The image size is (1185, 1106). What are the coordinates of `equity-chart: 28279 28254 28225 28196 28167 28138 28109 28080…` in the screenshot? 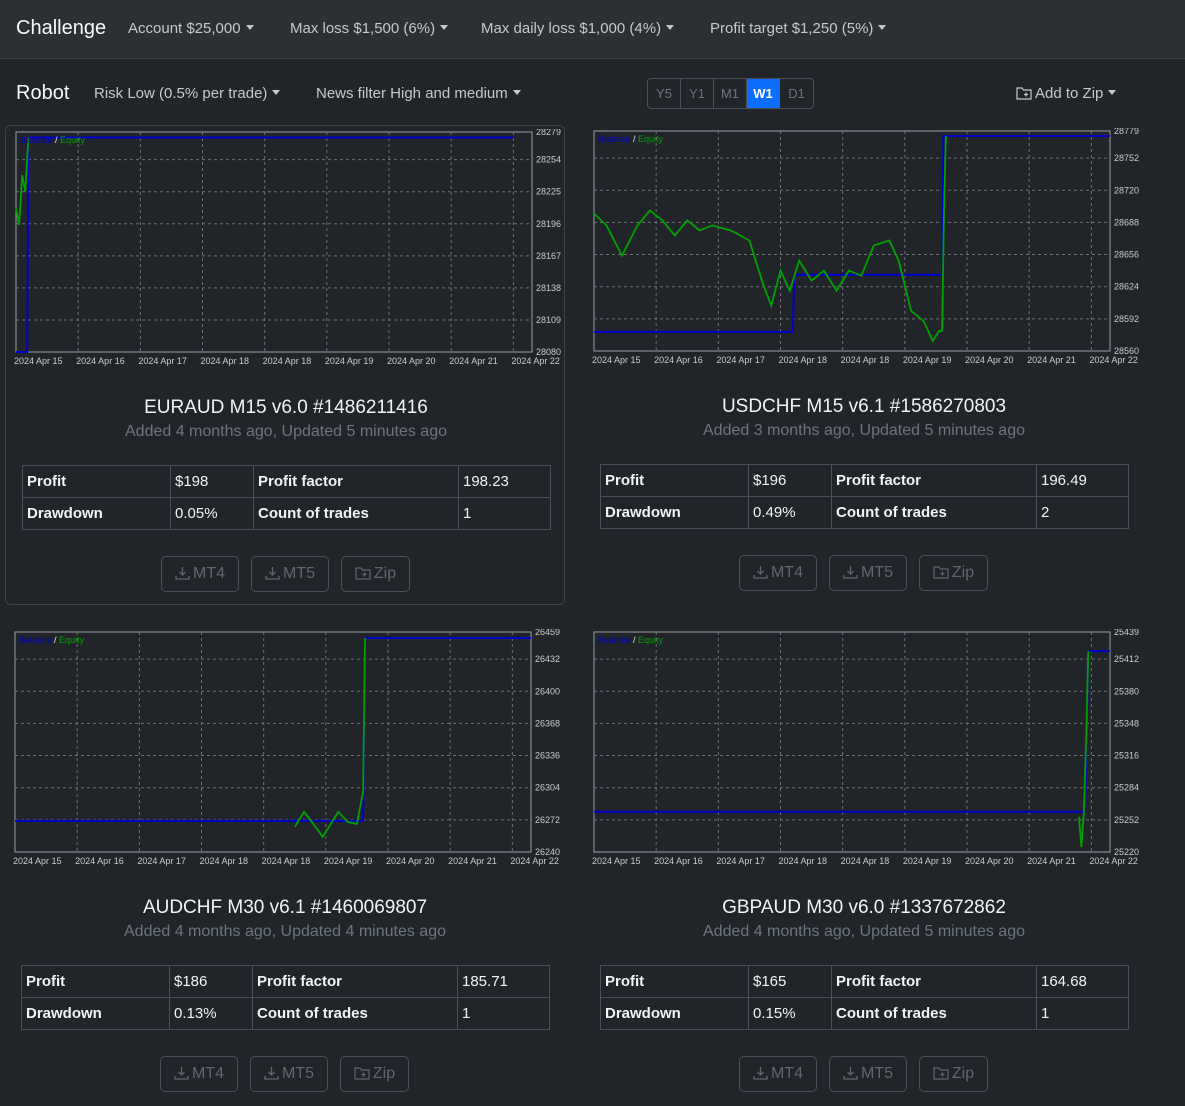 It's located at (291, 251).